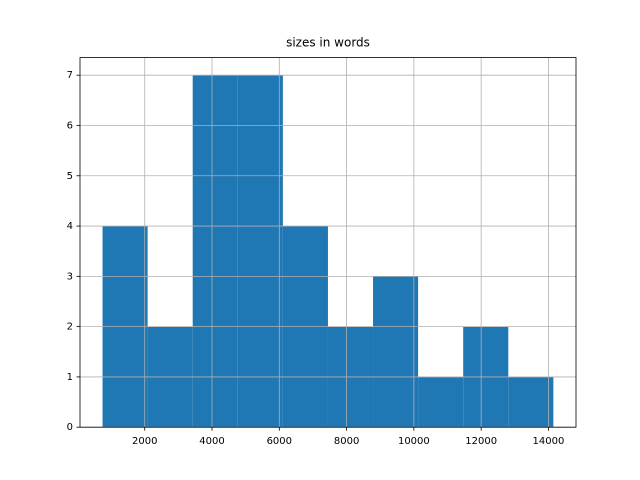 This screenshot has height=480, width=640. Describe the element at coordinates (279, 441) in the screenshot. I see `x-tick-label: 6000` at that location.